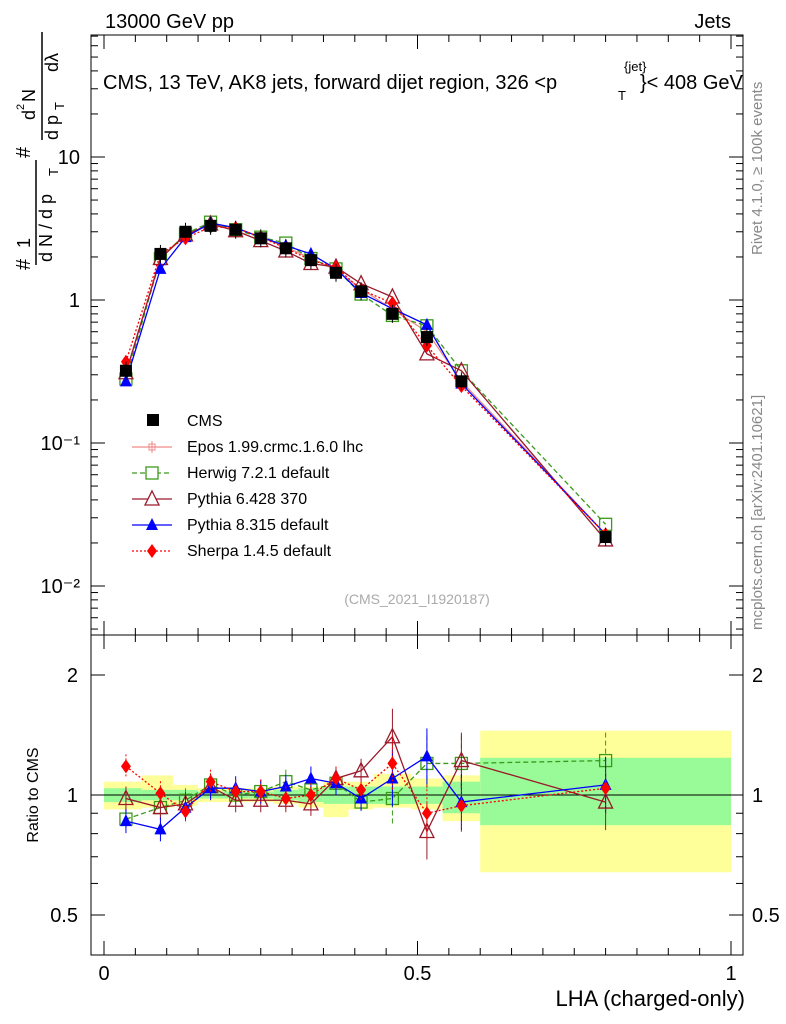 Image resolution: width=786 pixels, height=1024 pixels. What do you see at coordinates (74, 301) in the screenshot?
I see `ytick-label-main: 1` at bounding box center [74, 301].